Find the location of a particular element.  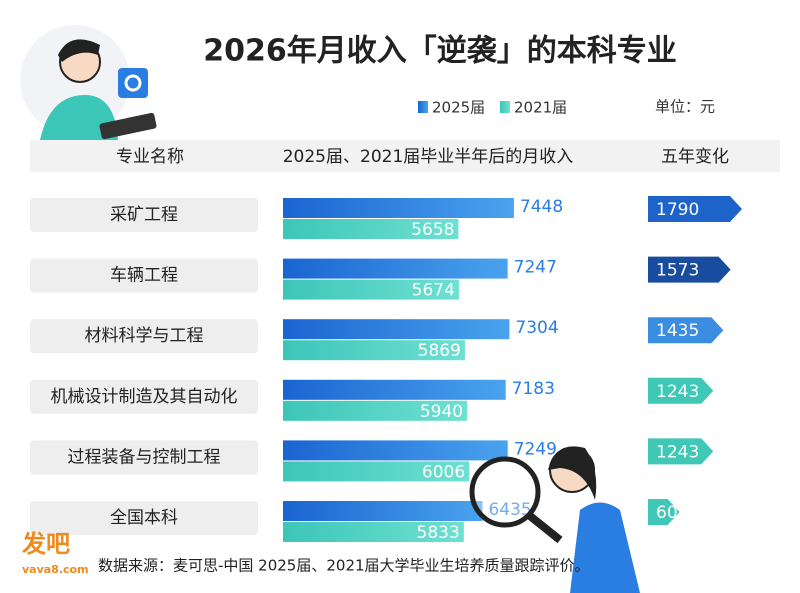

value-label: 5869 is located at coordinates (439, 351).